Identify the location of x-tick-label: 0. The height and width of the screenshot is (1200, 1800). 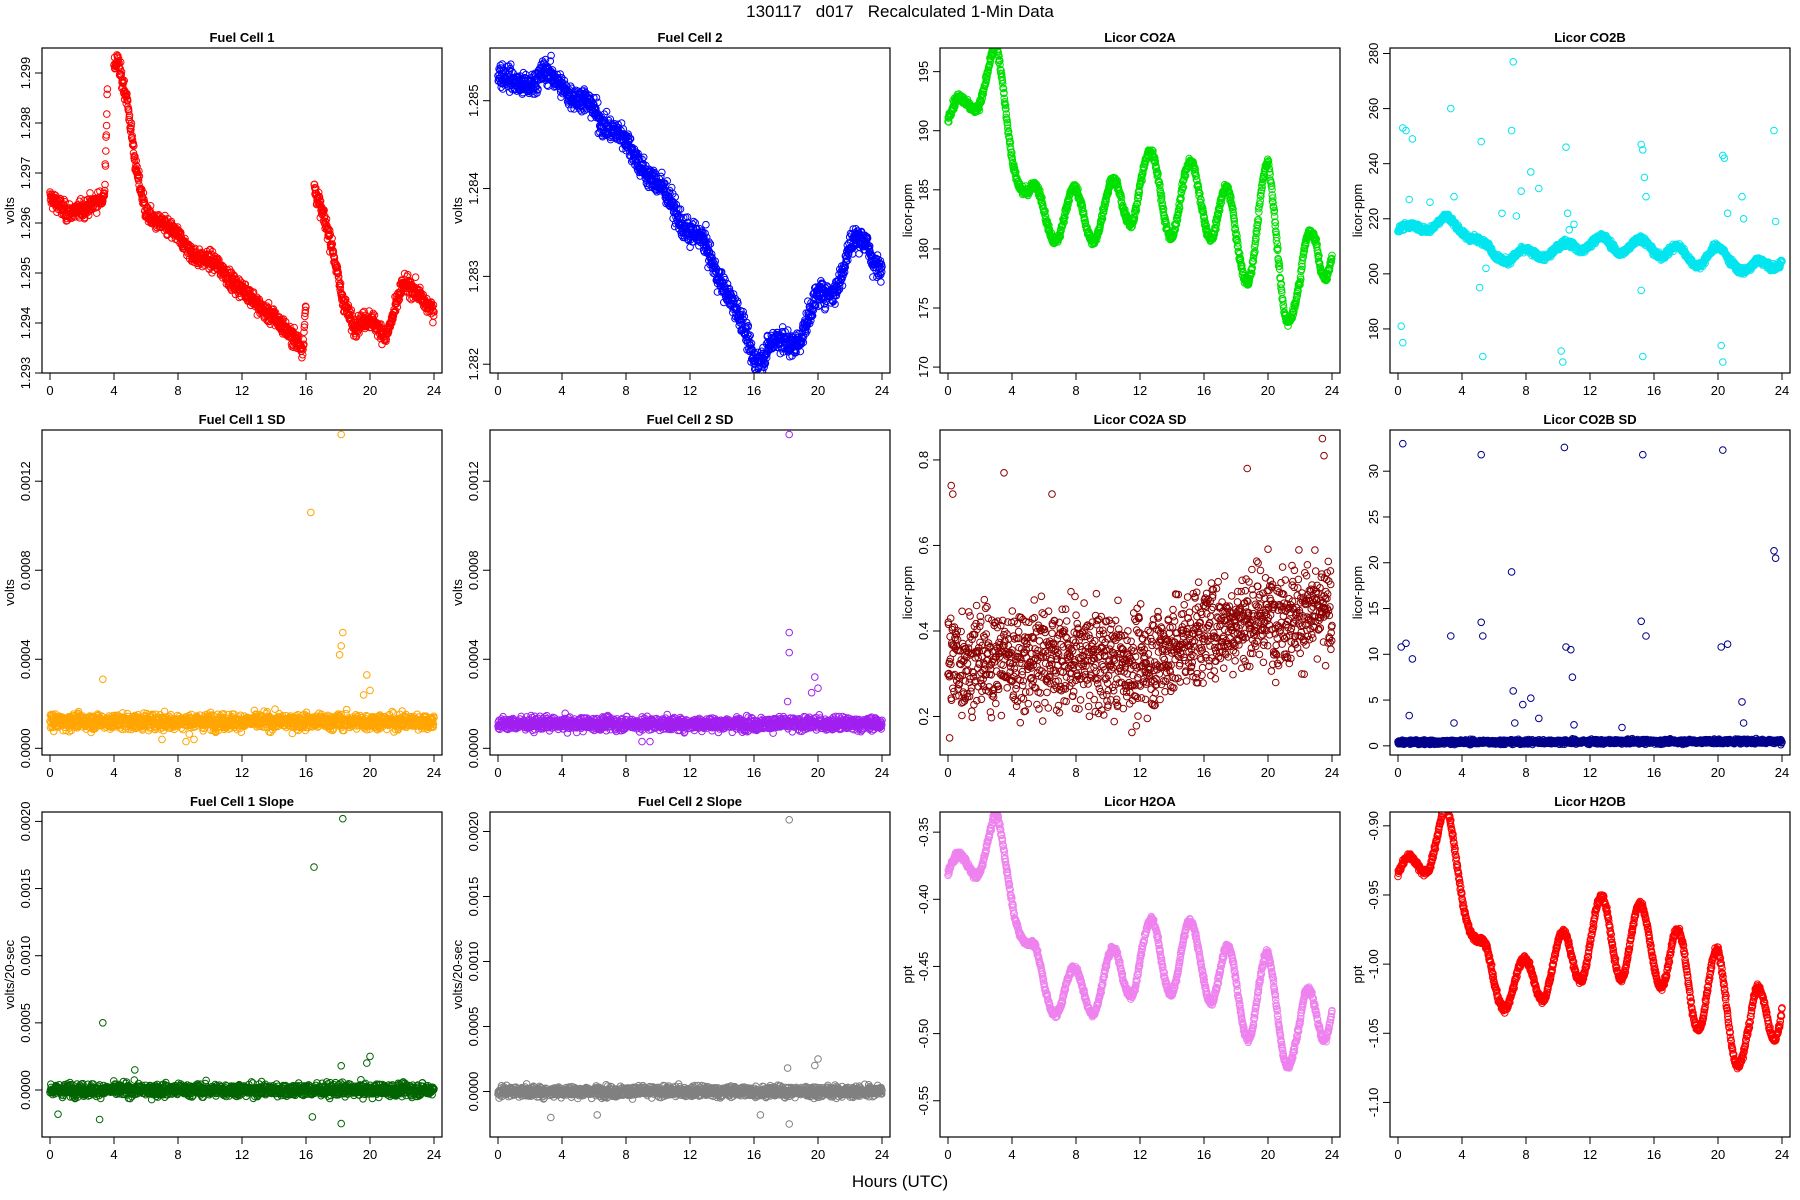
(497, 390).